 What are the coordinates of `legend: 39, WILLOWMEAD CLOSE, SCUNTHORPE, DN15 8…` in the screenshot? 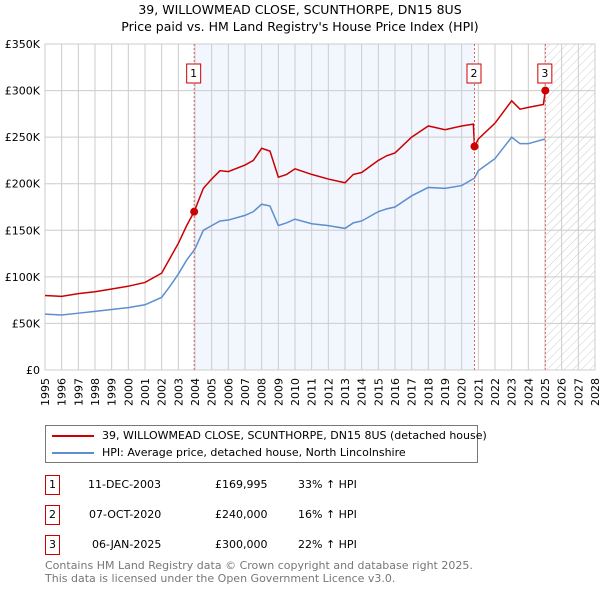 It's located at (266, 444).